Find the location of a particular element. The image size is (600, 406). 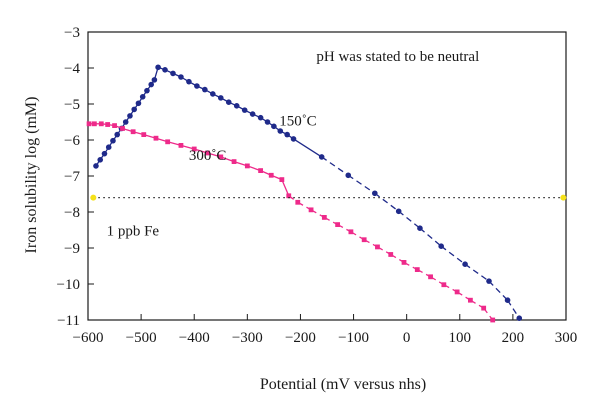

x-tick-label: −600 is located at coordinates (88, 338).